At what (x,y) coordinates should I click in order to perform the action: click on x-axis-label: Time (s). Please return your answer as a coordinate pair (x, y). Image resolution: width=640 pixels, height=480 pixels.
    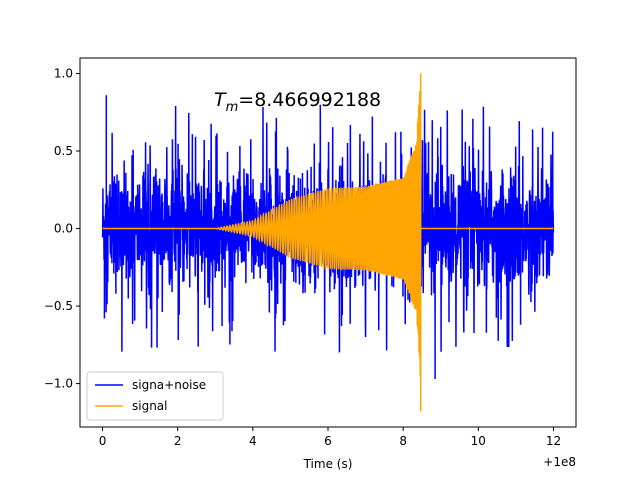
    Looking at the image, I should click on (328, 464).